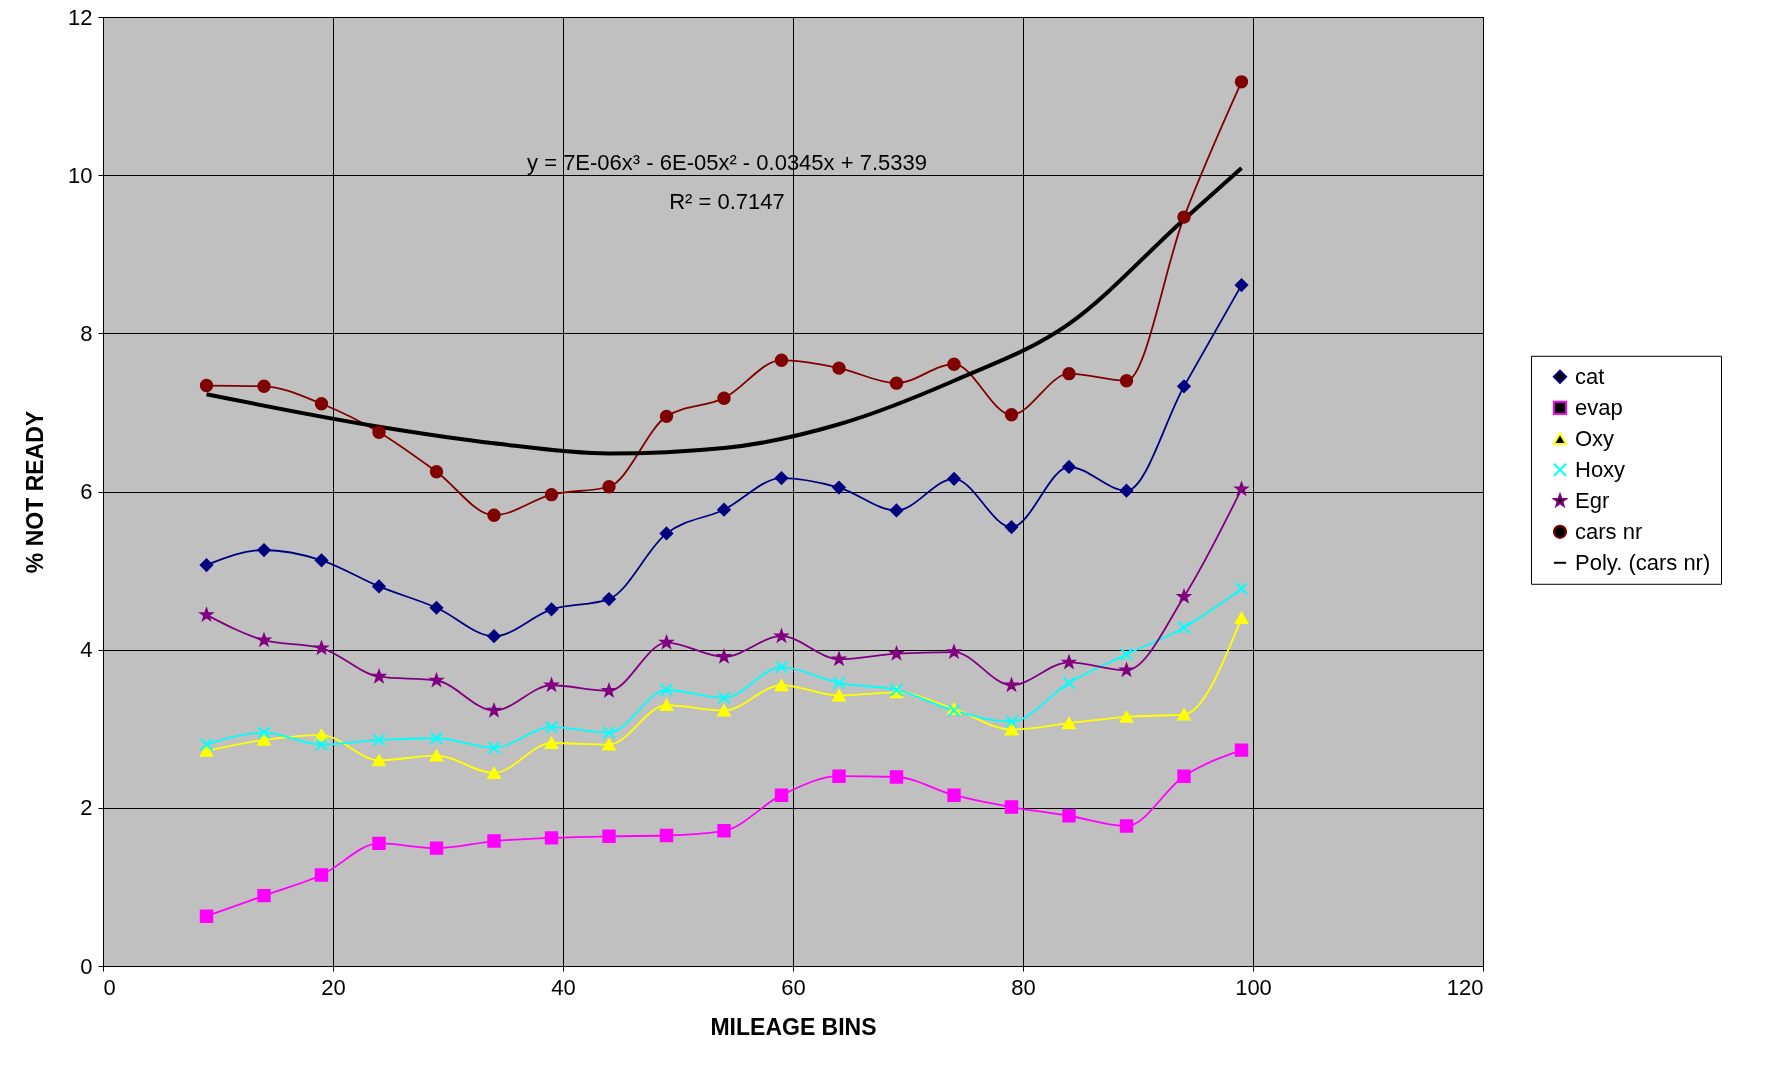 This screenshot has width=1782, height=1065. Describe the element at coordinates (1590, 376) in the screenshot. I see `legend-label: cat` at that location.